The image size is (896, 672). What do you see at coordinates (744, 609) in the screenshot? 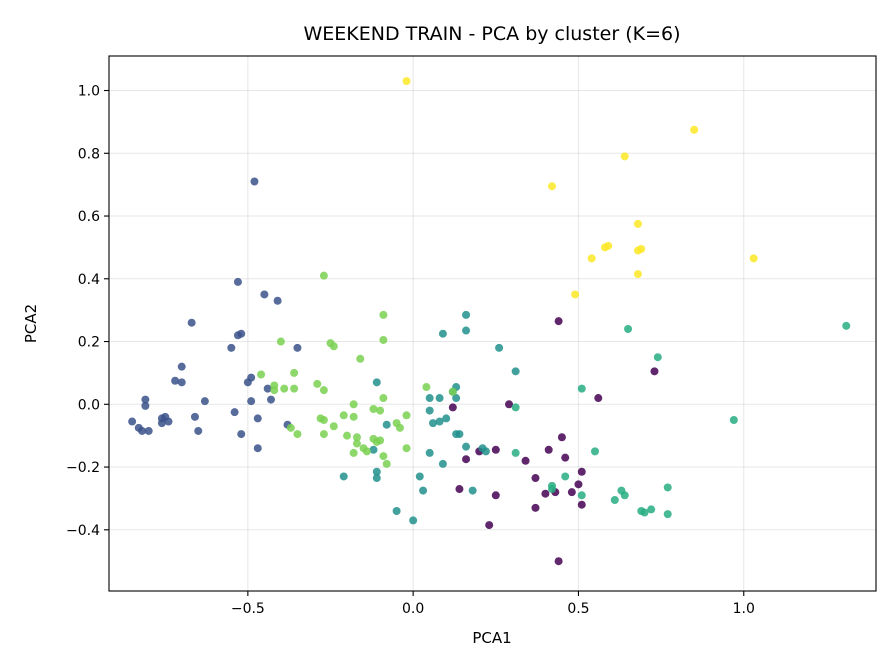
I see `x-tick-label: 1.0` at bounding box center [744, 609].